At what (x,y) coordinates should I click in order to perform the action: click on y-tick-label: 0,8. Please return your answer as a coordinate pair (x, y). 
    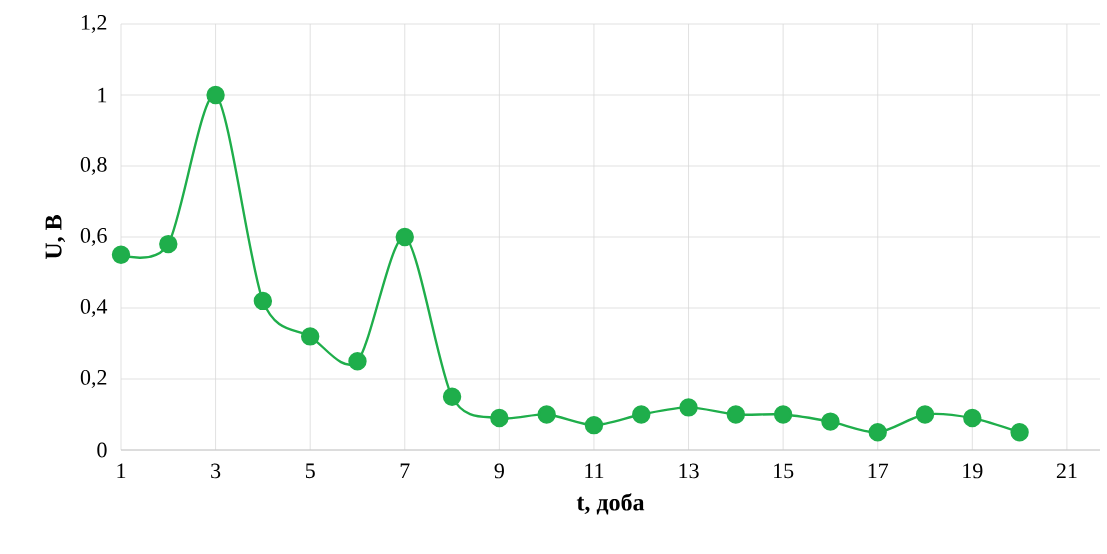
    Looking at the image, I should click on (93, 166).